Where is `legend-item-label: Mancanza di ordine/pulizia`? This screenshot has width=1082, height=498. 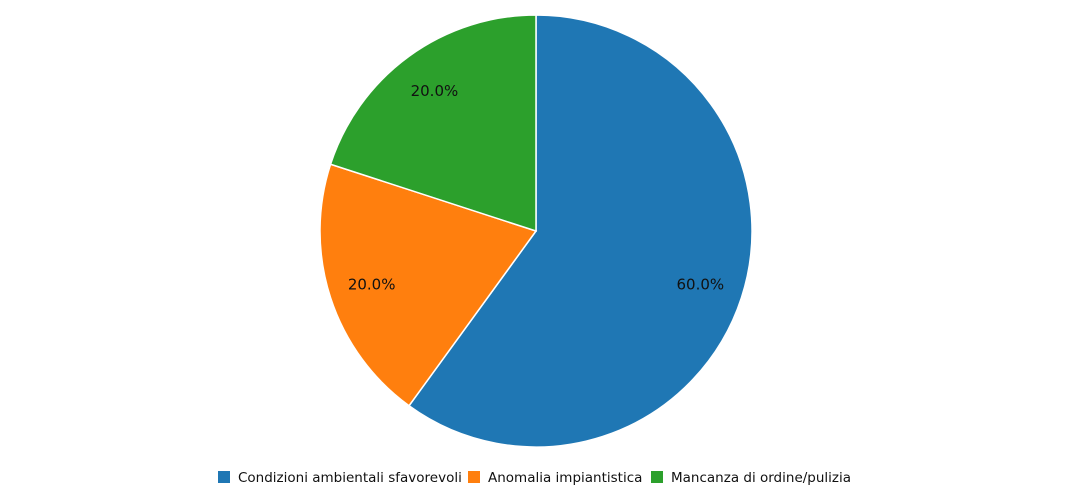 legend-item-label: Mancanza di ordine/pulizia is located at coordinates (761, 478).